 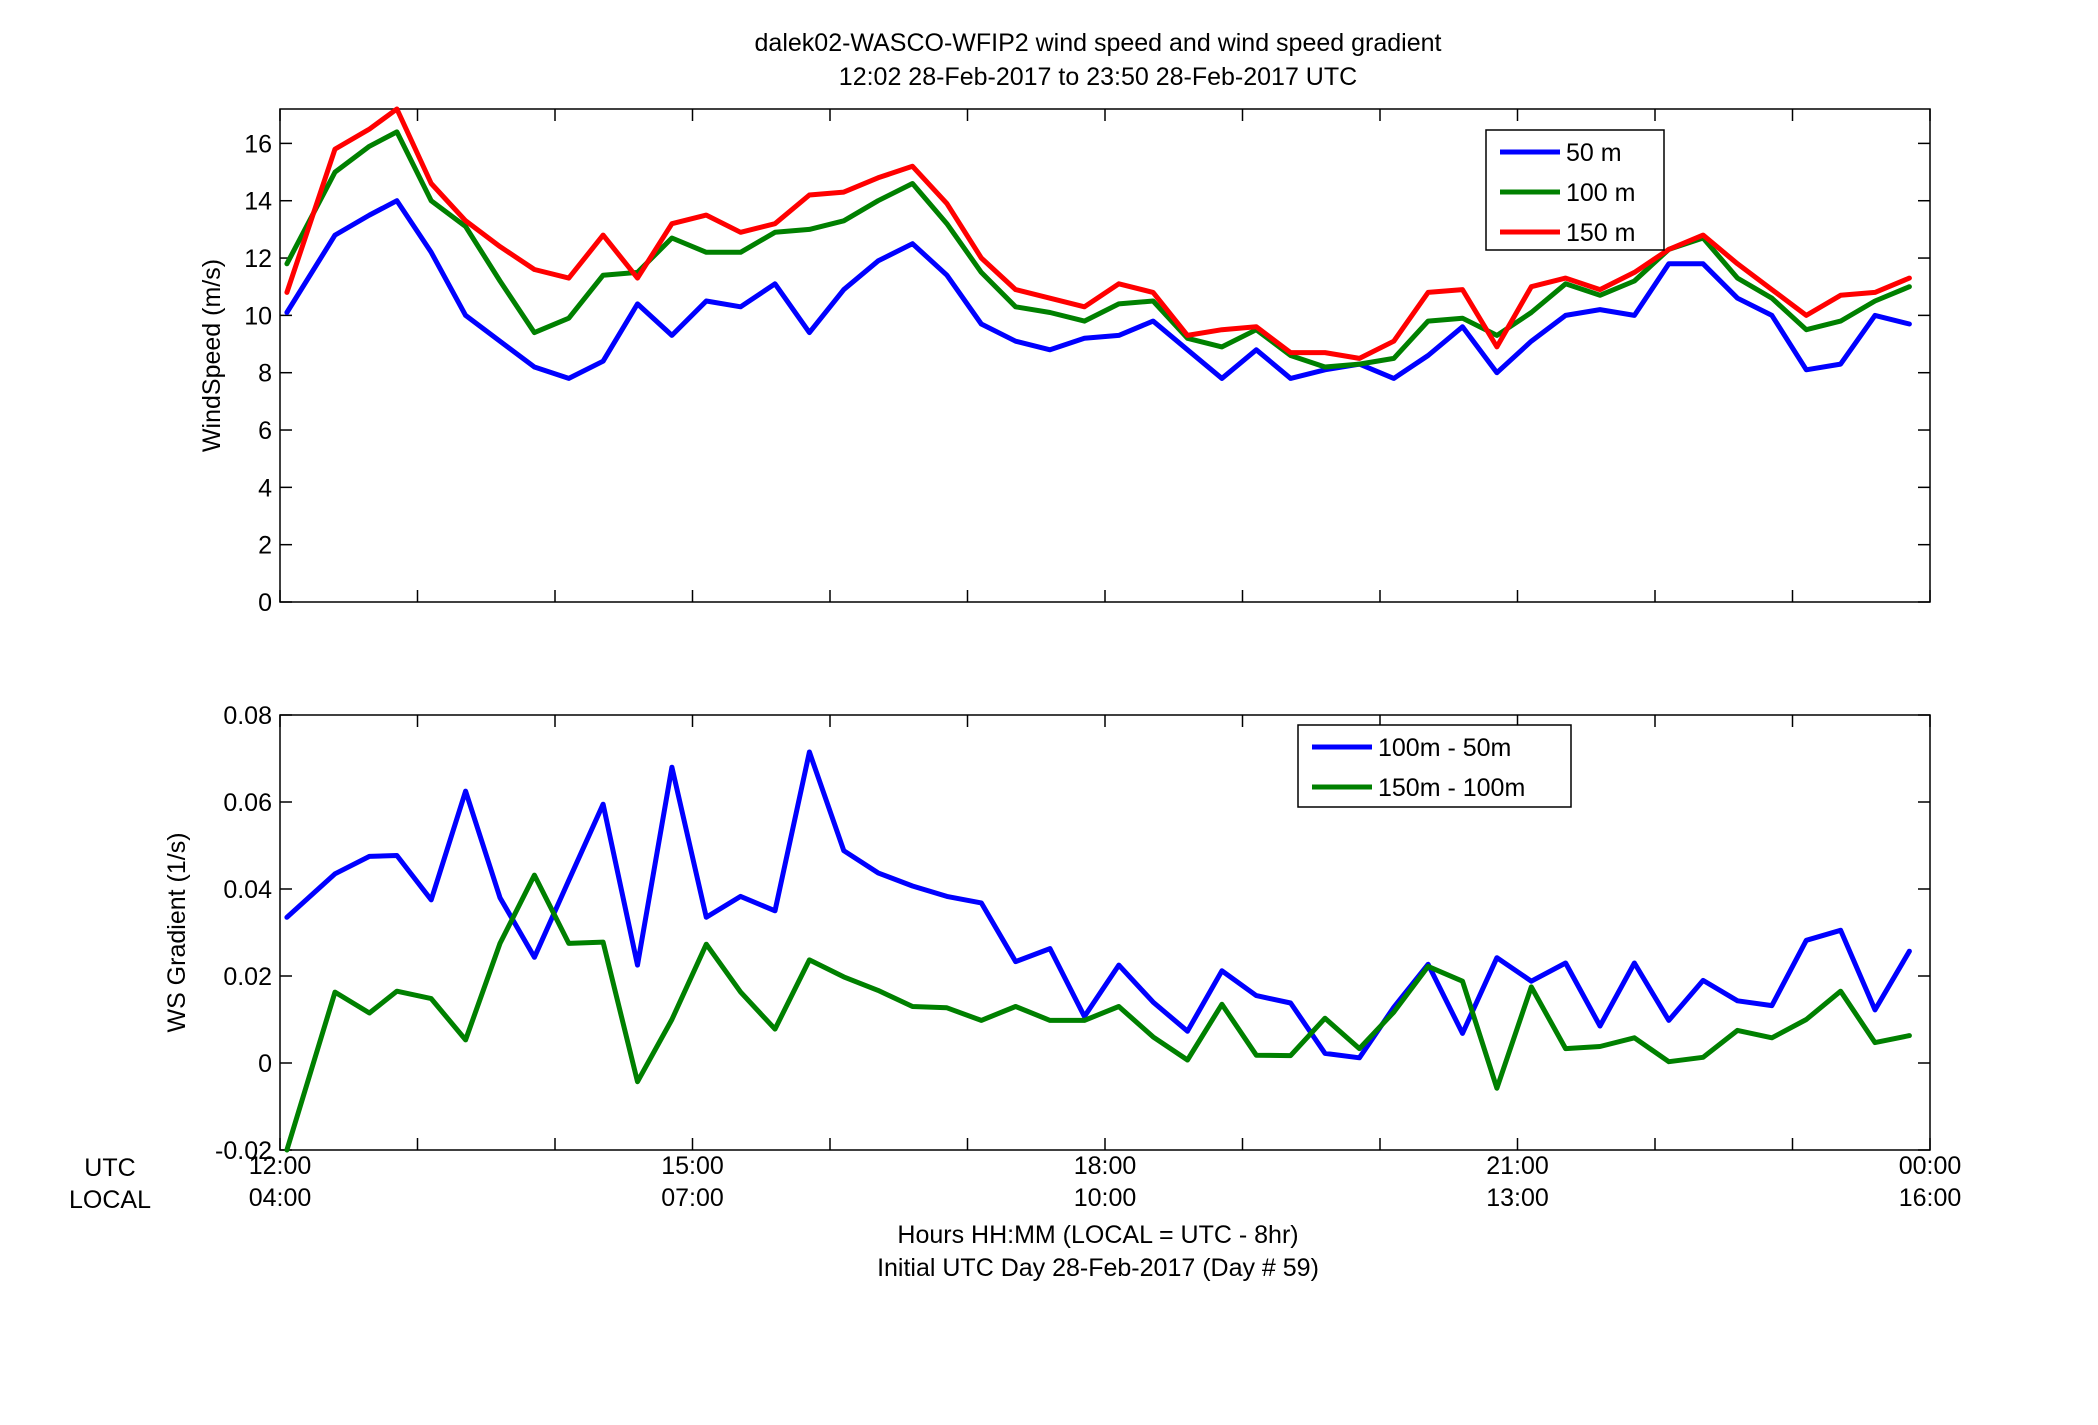 What do you see at coordinates (280, 1198) in the screenshot?
I see `x-tick-label-local: 04:00` at bounding box center [280, 1198].